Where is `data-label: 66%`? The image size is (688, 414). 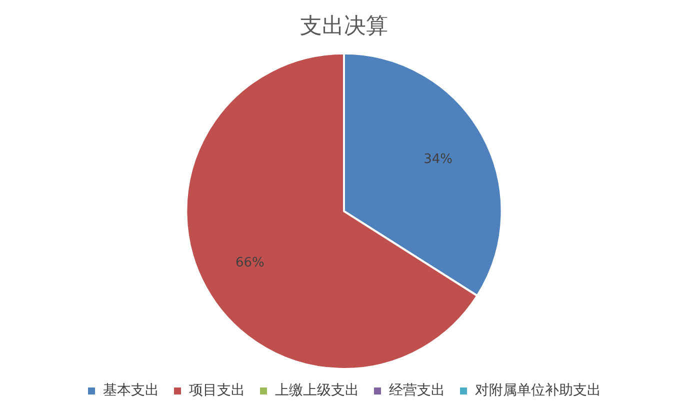
data-label: 66% is located at coordinates (250, 262).